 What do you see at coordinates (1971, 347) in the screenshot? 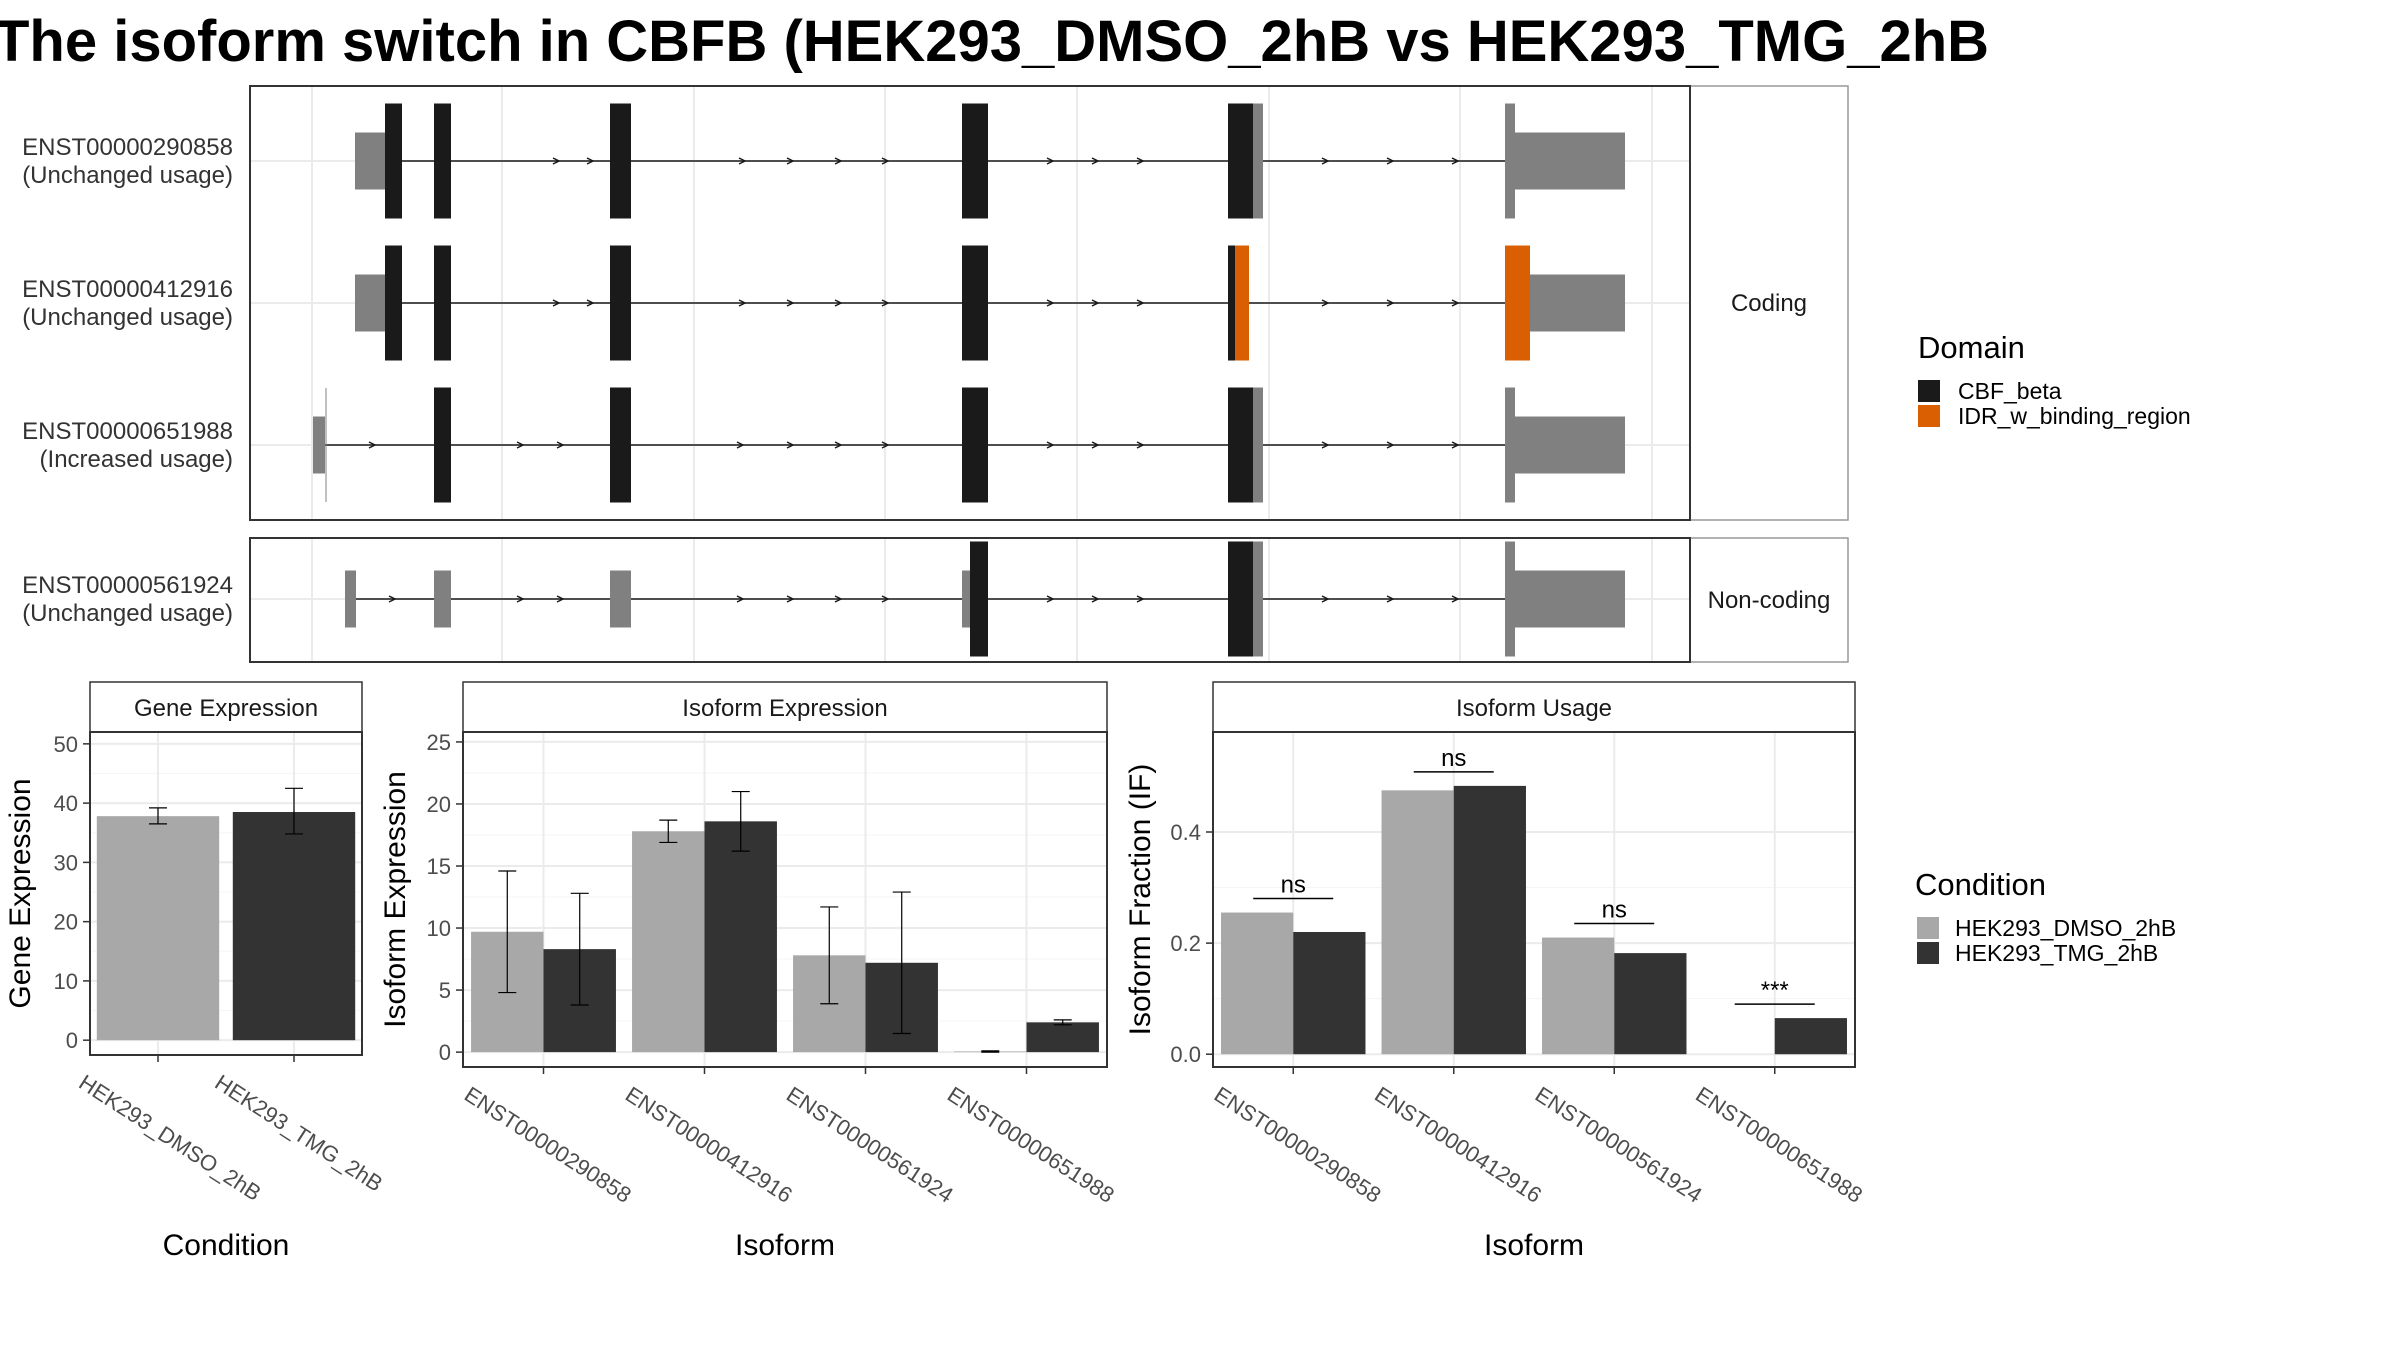
I see `domain-legend-title: Domain` at bounding box center [1971, 347].